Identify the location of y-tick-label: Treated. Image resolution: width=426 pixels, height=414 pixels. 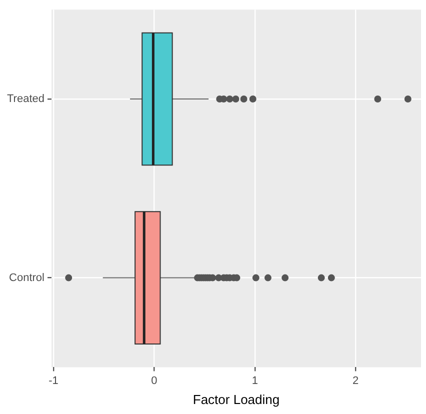
(25, 99).